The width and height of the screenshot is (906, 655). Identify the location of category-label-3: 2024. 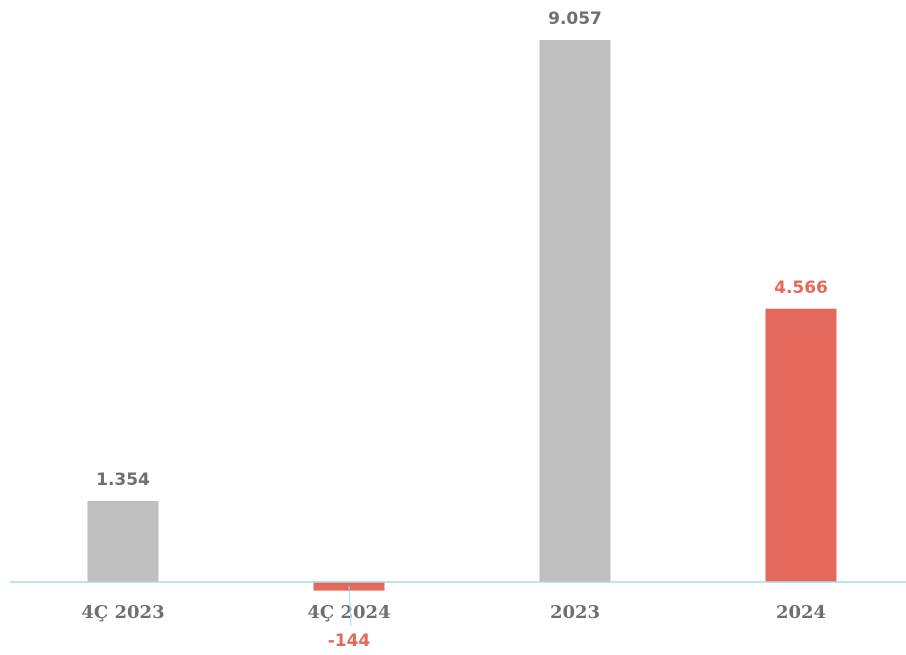
(801, 612).